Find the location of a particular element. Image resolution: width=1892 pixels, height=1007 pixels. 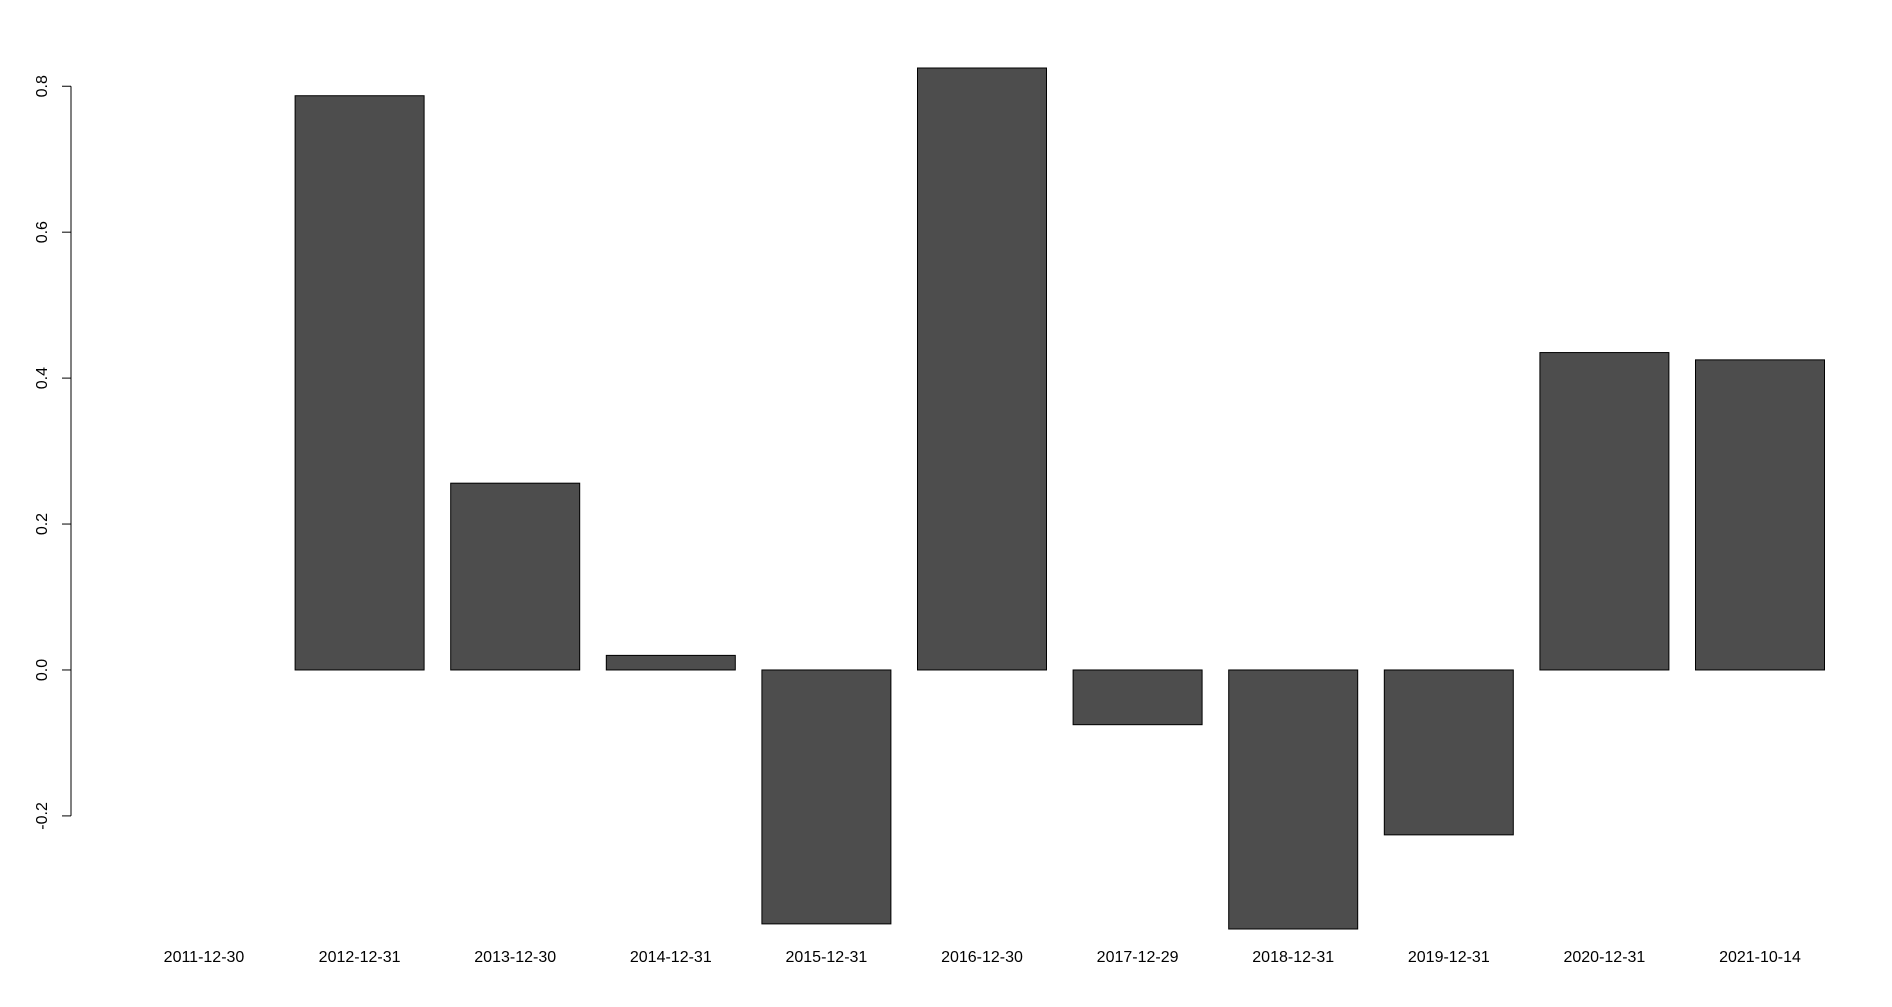

x-tick-label: 2016-12-30 is located at coordinates (982, 957).